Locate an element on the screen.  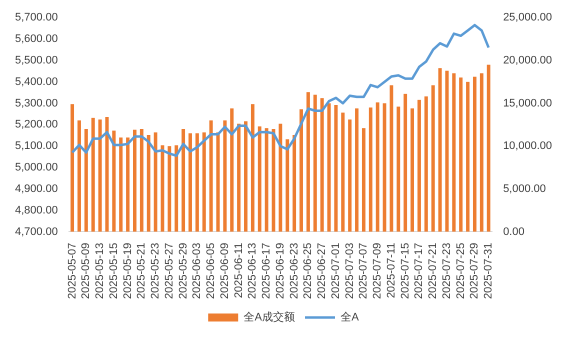
y-tick-label: 5,400.00 is located at coordinates (36, 82).